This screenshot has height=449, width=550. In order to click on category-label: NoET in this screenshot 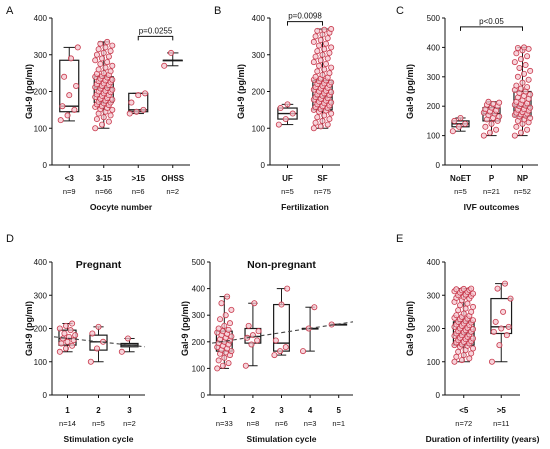, I will do `click(460, 178)`.